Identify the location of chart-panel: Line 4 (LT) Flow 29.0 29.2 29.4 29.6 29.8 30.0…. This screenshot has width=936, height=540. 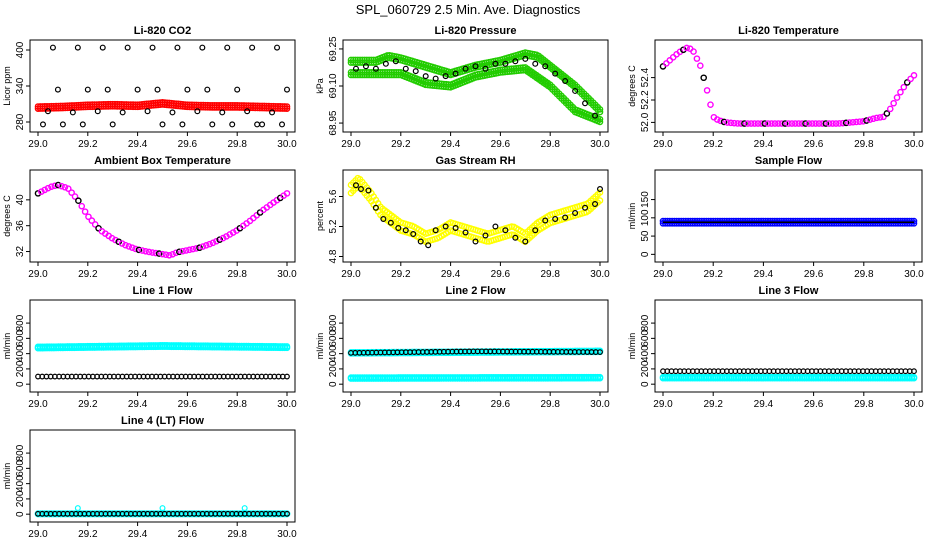
(149, 477).